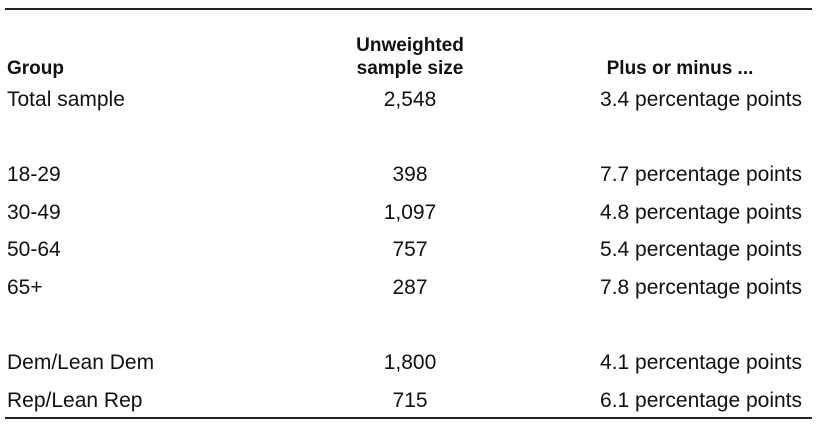 This screenshot has height=432, width=832. Describe the element at coordinates (75, 400) in the screenshot. I see `table-cell: Rep/Lean Rep` at that location.